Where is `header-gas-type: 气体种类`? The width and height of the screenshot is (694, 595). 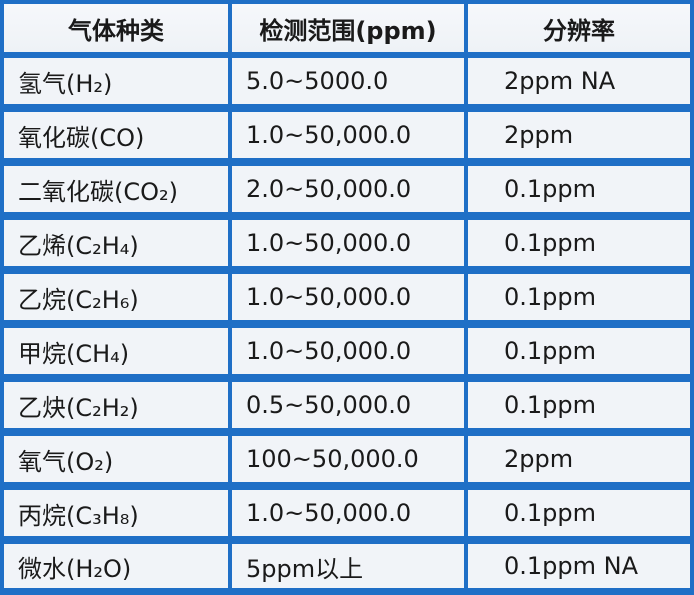
header-gas-type: 气体种类 is located at coordinates (116, 28).